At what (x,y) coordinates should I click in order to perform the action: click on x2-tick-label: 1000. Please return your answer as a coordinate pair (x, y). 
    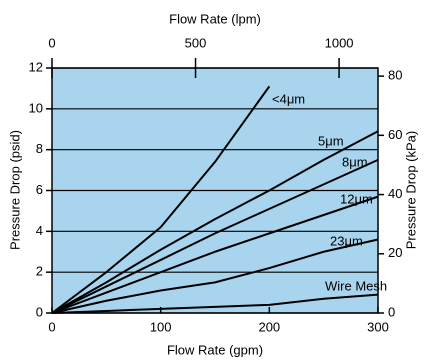
    Looking at the image, I should click on (339, 42).